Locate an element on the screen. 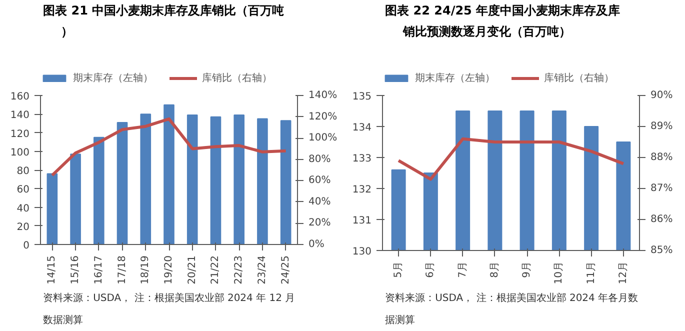 The image size is (685, 331). y2-tick-label: 0% is located at coordinates (316, 244).